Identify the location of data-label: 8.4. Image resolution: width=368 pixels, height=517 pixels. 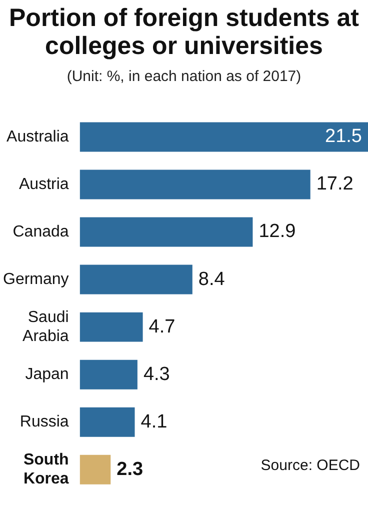
(212, 279).